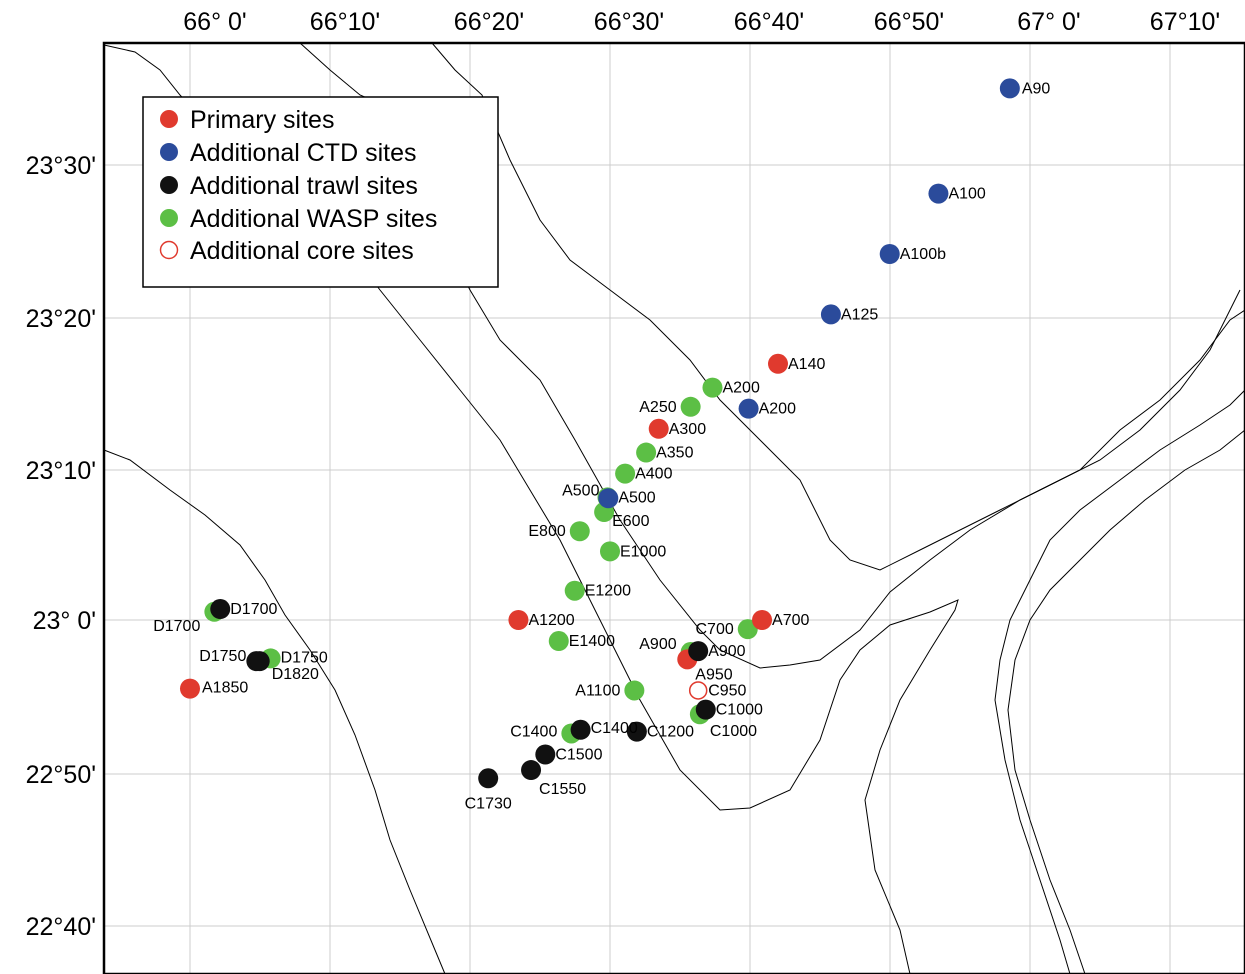  Describe the element at coordinates (769, 22) in the screenshot. I see `lon-tick-label: 66°40'` at that location.